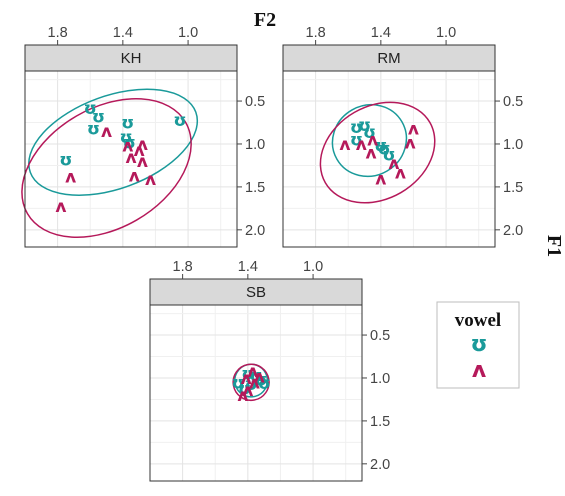 The width and height of the screenshot is (565, 496). What do you see at coordinates (478, 320) in the screenshot?
I see `legend-title: vowel` at bounding box center [478, 320].